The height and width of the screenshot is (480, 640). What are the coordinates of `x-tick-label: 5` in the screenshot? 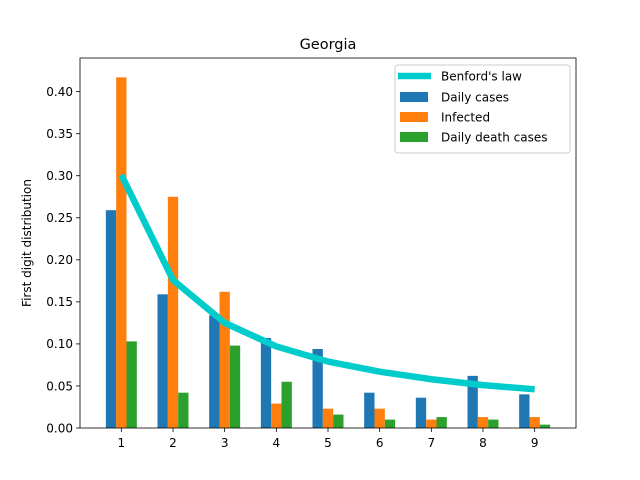 It's located at (328, 443).